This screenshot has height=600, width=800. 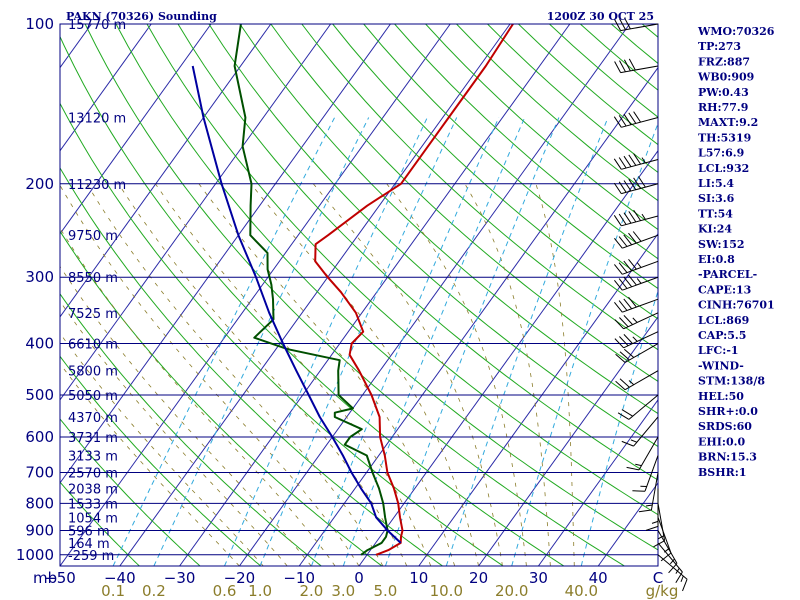 I want to click on temperature-tick-label: −20, so click(x=240, y=578).